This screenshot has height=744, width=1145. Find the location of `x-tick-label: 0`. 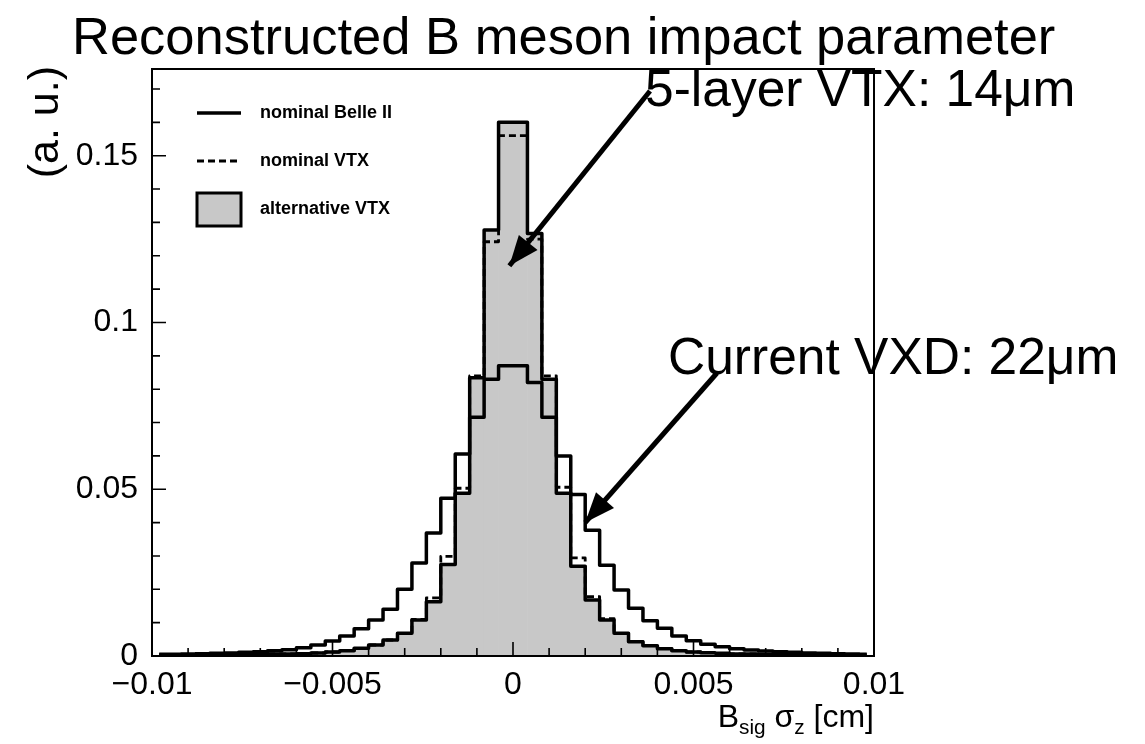

x-tick-label: 0 is located at coordinates (513, 683).